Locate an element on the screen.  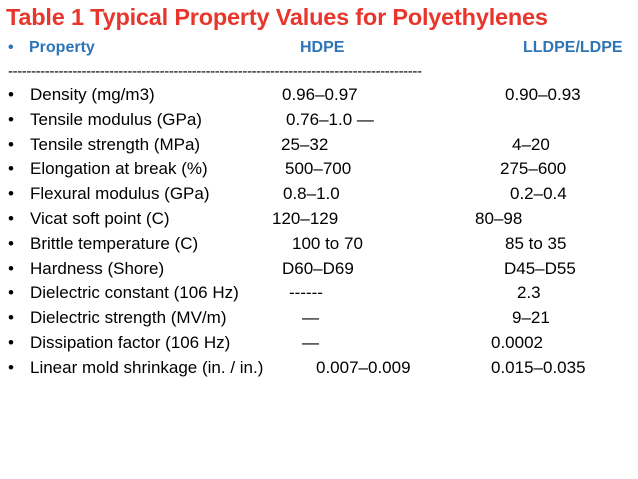
row-hdpe: D60–D69 is located at coordinates (318, 268).